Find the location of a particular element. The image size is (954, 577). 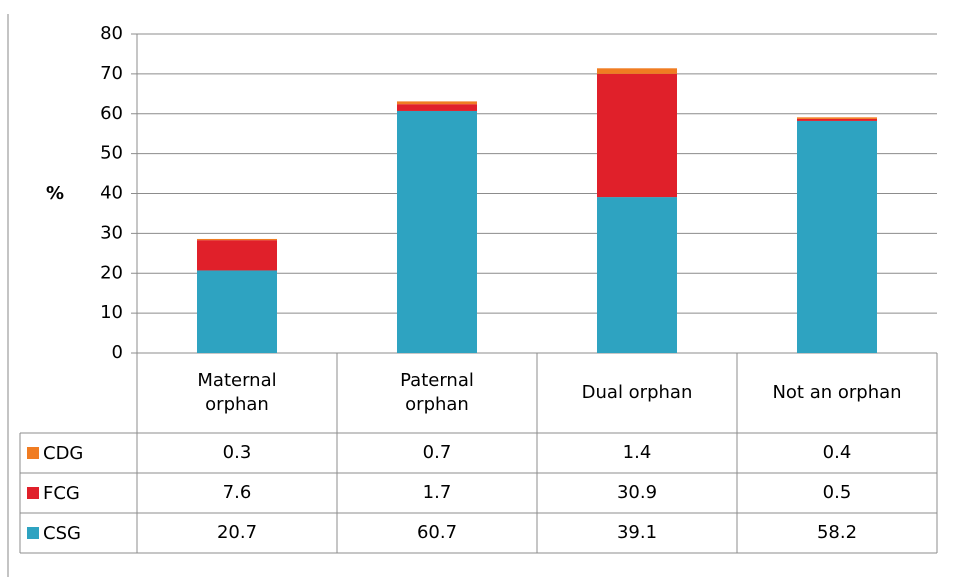

category-label: Paternal orphan is located at coordinates (437, 392).